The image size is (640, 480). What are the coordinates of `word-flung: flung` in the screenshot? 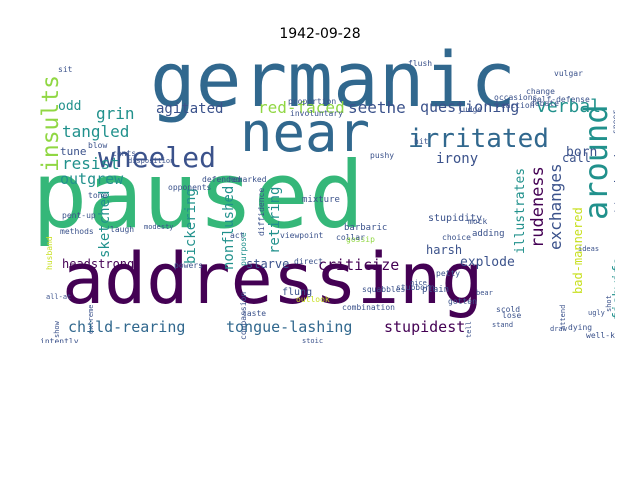 It's located at (297, 292).